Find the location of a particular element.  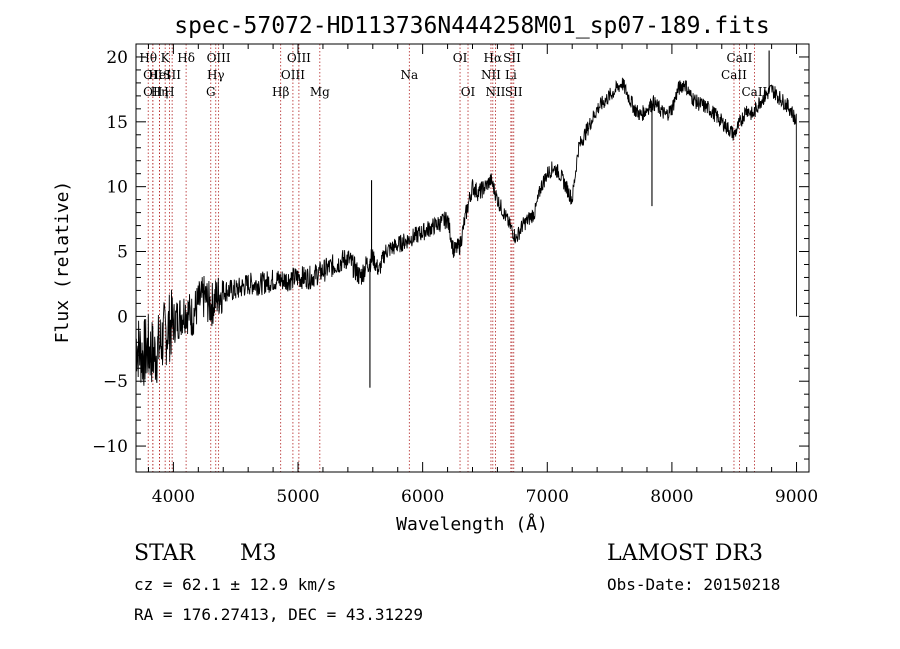

line-label-25: CaII is located at coordinates (734, 75).